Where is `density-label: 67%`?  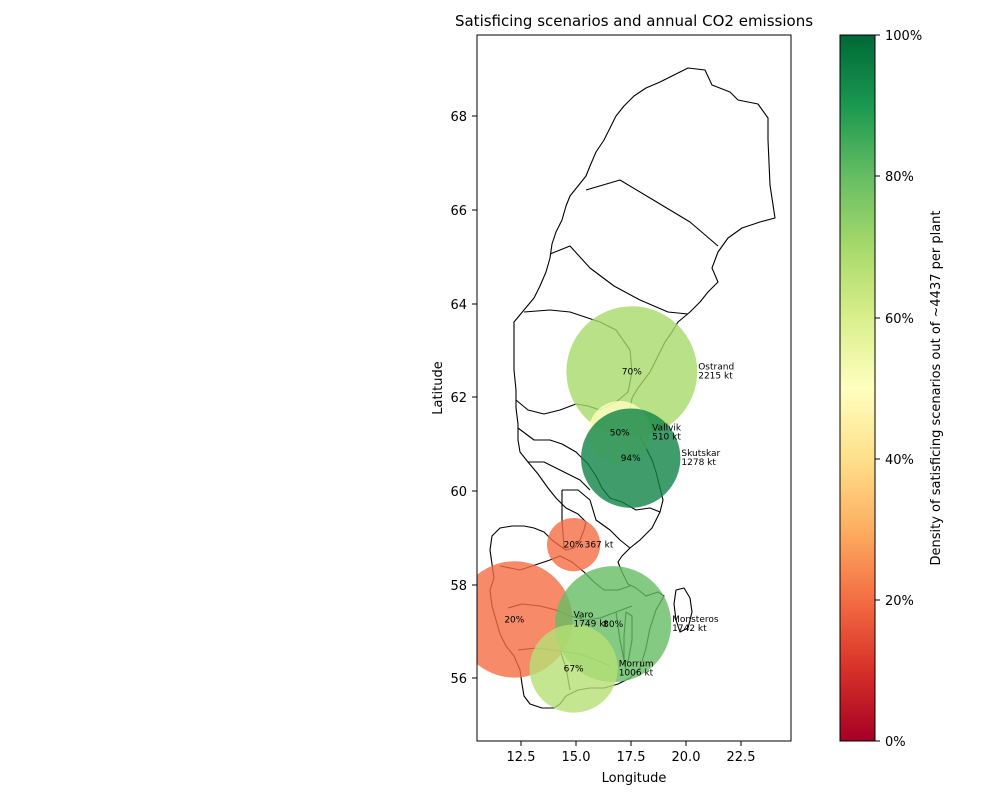 density-label: 67% is located at coordinates (574, 670).